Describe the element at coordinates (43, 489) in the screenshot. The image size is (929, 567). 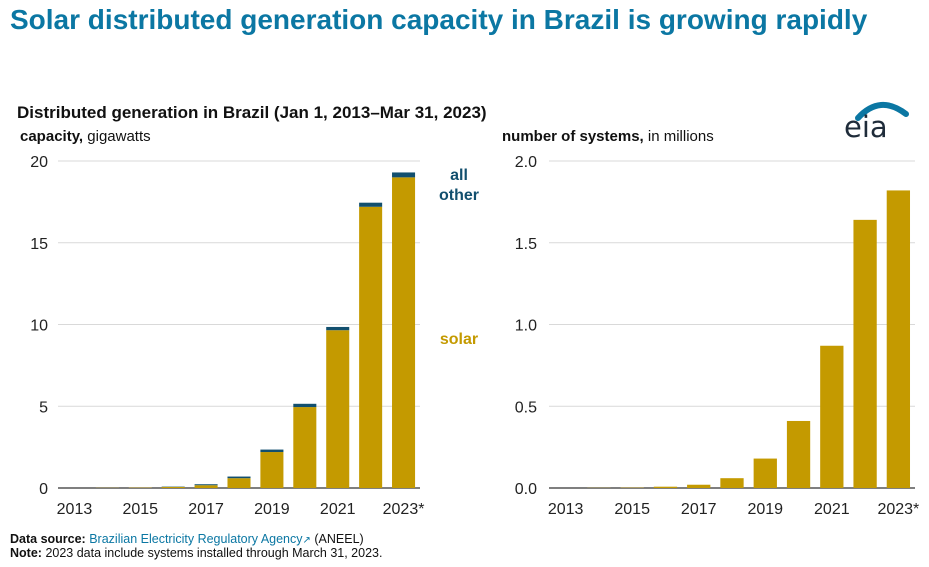
I see `capacity-y-tick-label: 0` at that location.